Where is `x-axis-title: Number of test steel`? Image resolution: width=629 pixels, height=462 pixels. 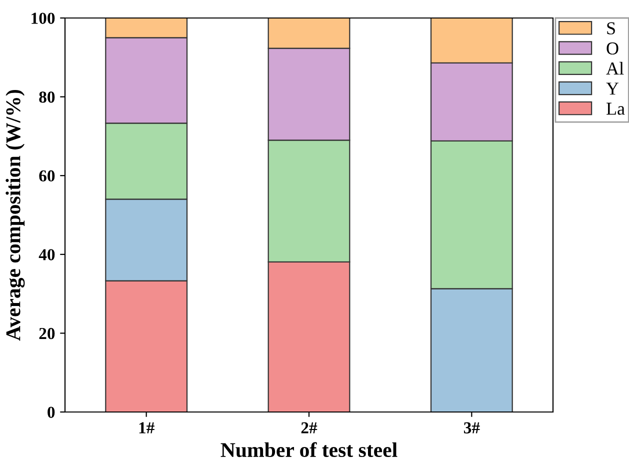 x-axis-title: Number of test steel is located at coordinates (309, 450).